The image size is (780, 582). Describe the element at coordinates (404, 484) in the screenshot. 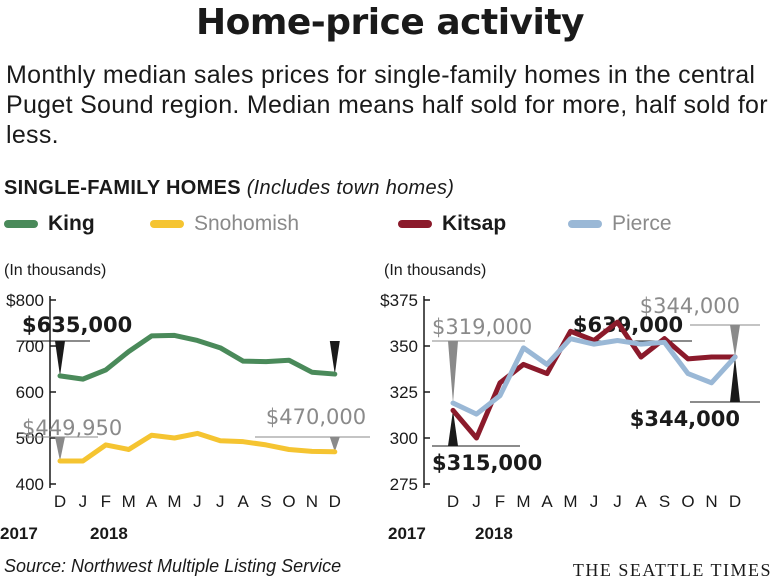

I see `right-y-tick-label: 275` at that location.